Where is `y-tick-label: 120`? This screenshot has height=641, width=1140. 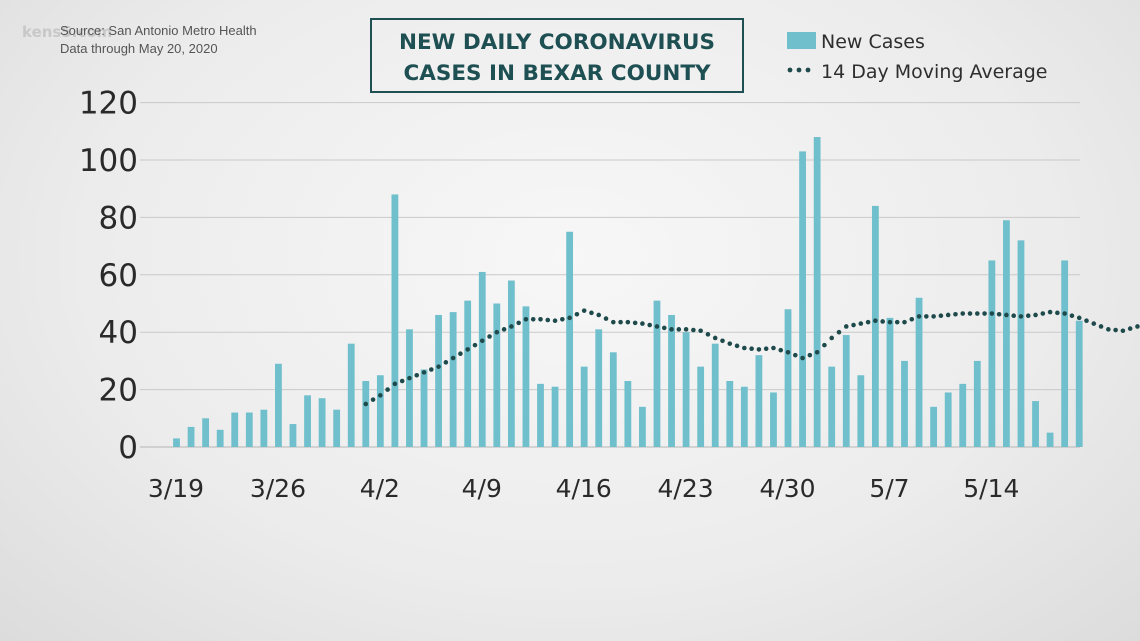 y-tick-label: 120 is located at coordinates (108, 104).